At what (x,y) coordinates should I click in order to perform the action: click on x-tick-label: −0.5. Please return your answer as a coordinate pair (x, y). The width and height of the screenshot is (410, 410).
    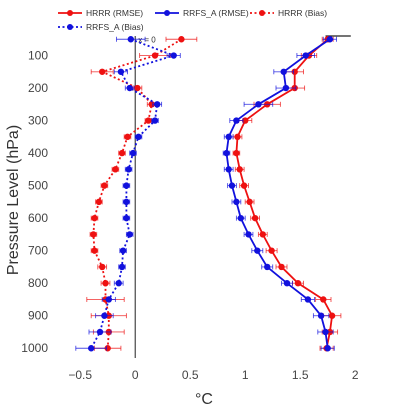
    Looking at the image, I should click on (80, 375).